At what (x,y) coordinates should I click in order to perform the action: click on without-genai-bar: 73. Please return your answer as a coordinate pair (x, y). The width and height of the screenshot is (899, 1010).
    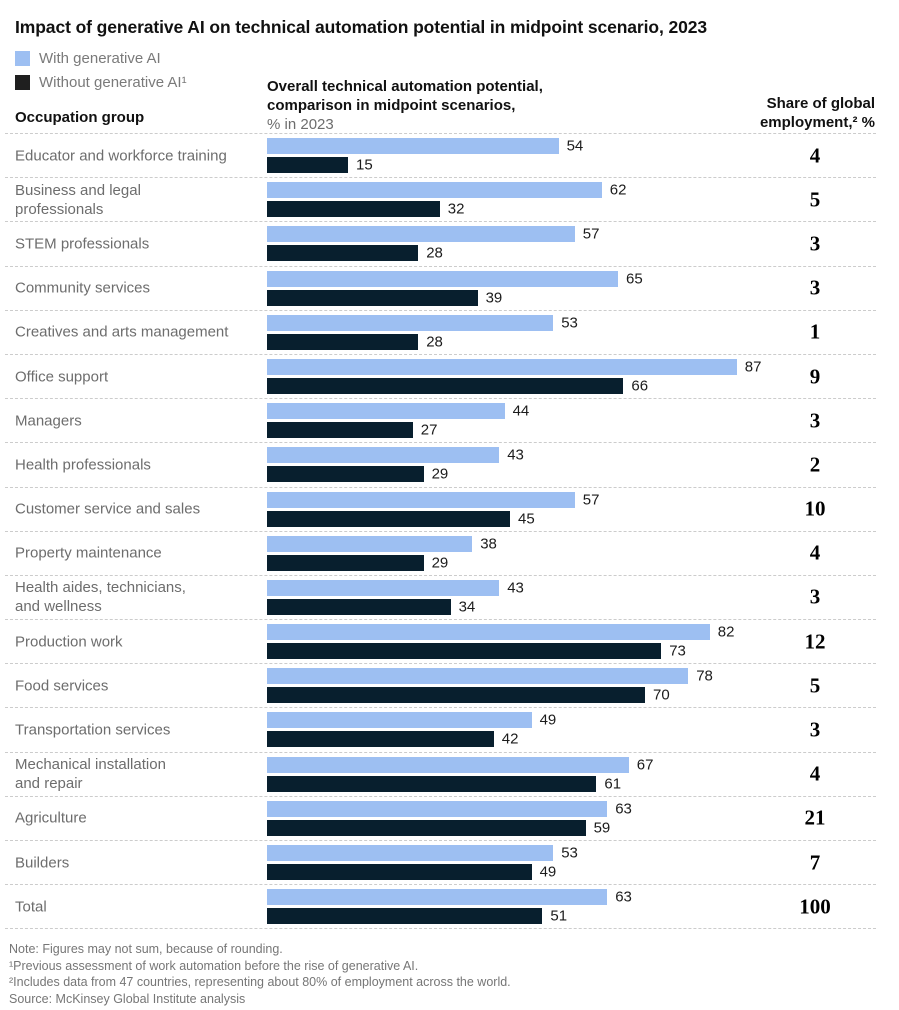
    Looking at the image, I should click on (476, 651).